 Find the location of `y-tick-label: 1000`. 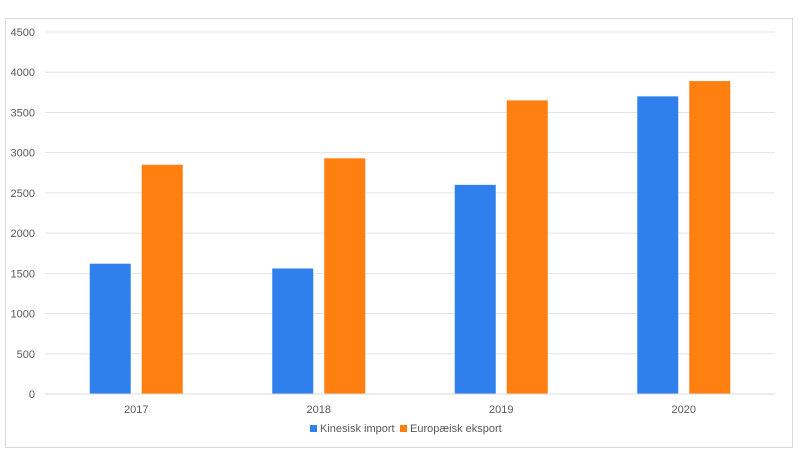

y-tick-label: 1000 is located at coordinates (23, 315).